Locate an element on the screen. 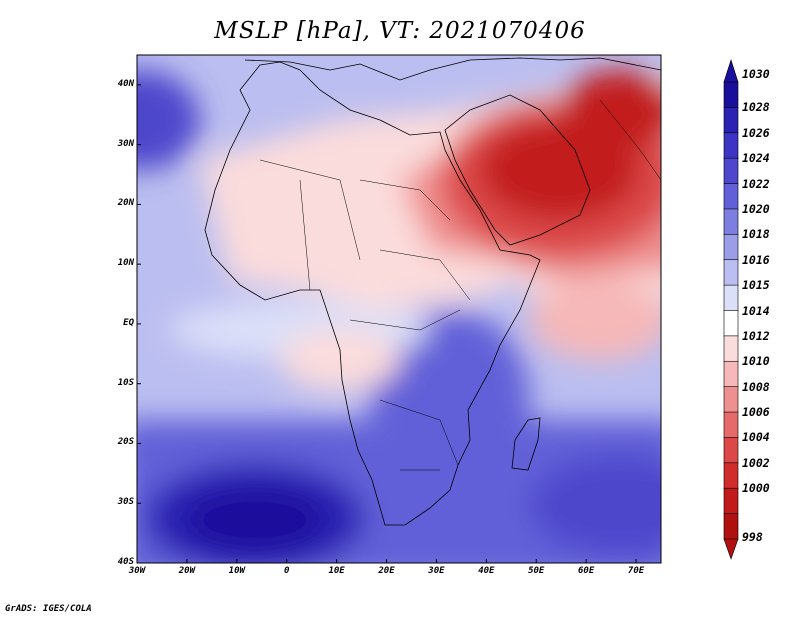 Image resolution: width=800 pixels, height=618 pixels. lon-tick-label: 20W is located at coordinates (187, 571).